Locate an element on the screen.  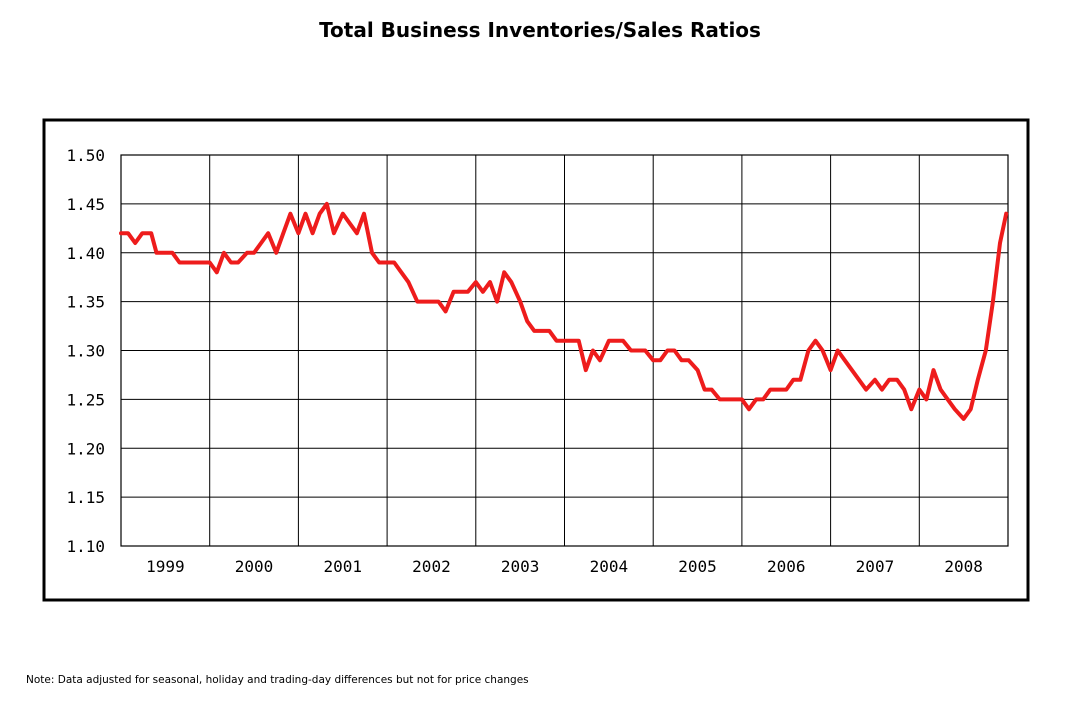
y-tick-label: 1.10 is located at coordinates (85, 546).